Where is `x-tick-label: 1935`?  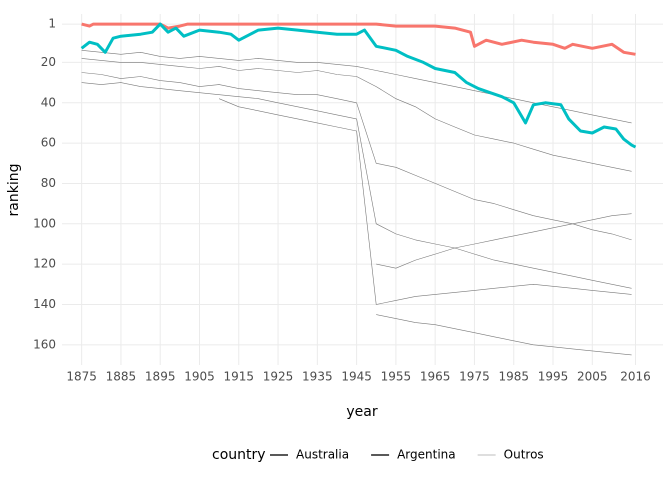 x-tick-label: 1935 is located at coordinates (317, 377).